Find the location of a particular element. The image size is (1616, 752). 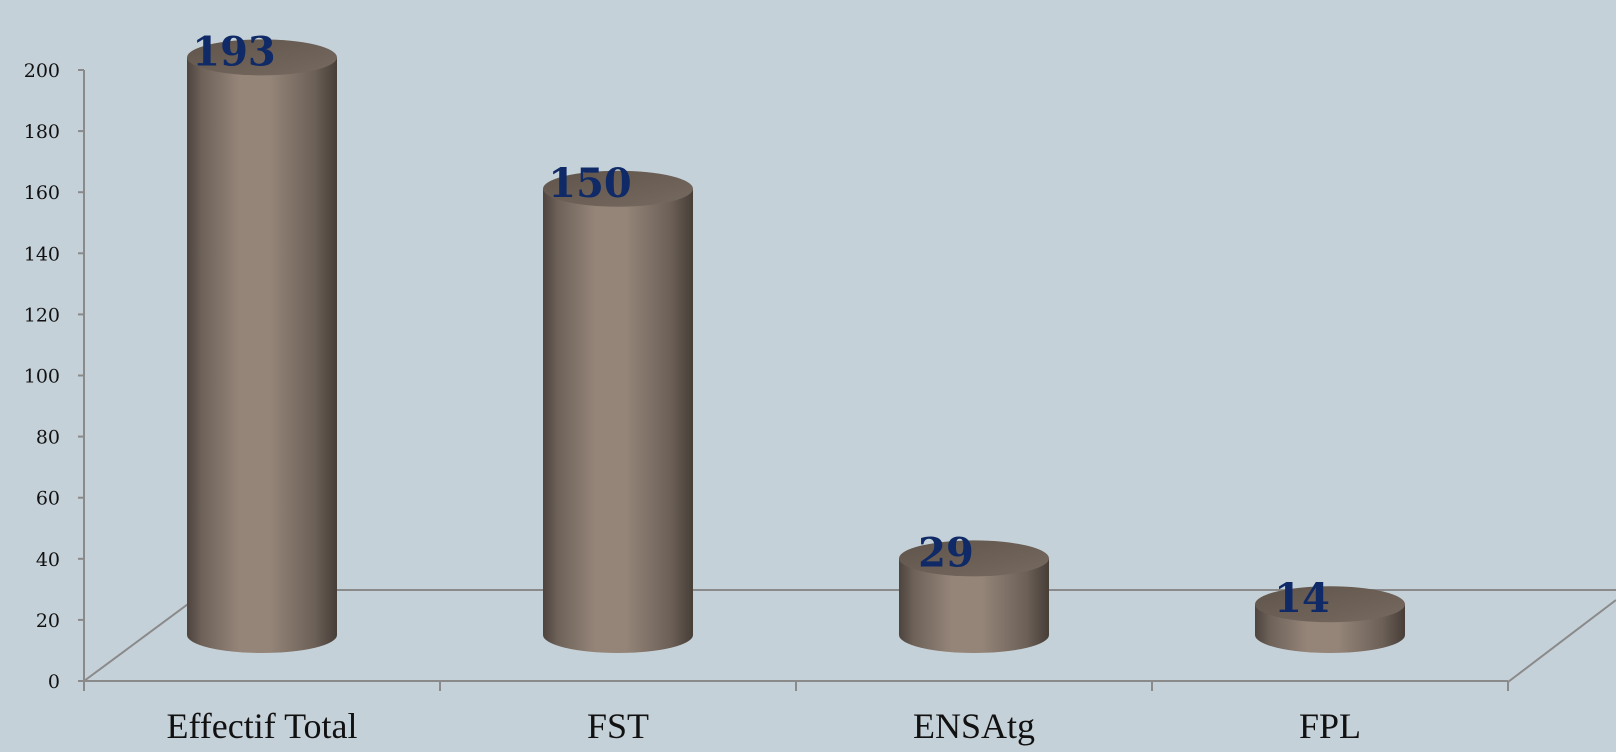

x-tick-label: ENSAtg is located at coordinates (974, 726).